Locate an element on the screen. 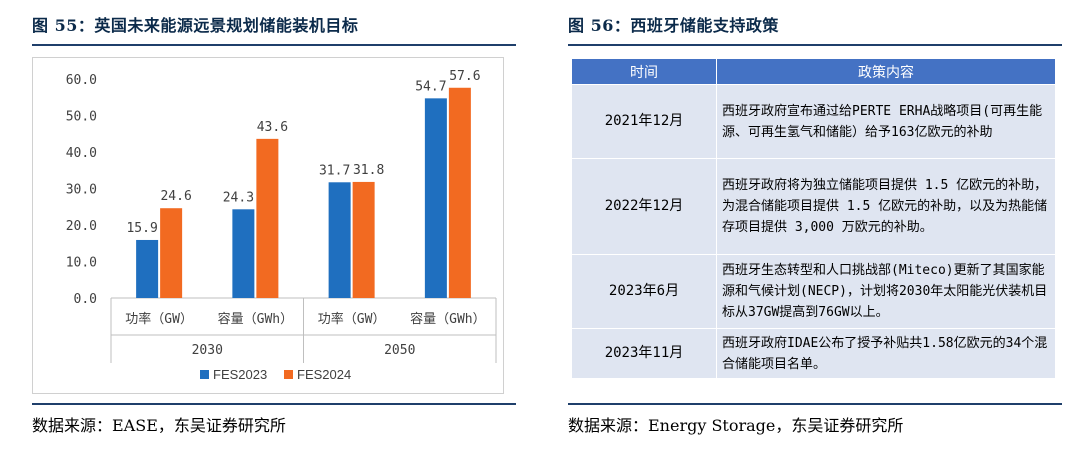 The width and height of the screenshot is (1080, 456). data-label: 24.6 is located at coordinates (175, 196).